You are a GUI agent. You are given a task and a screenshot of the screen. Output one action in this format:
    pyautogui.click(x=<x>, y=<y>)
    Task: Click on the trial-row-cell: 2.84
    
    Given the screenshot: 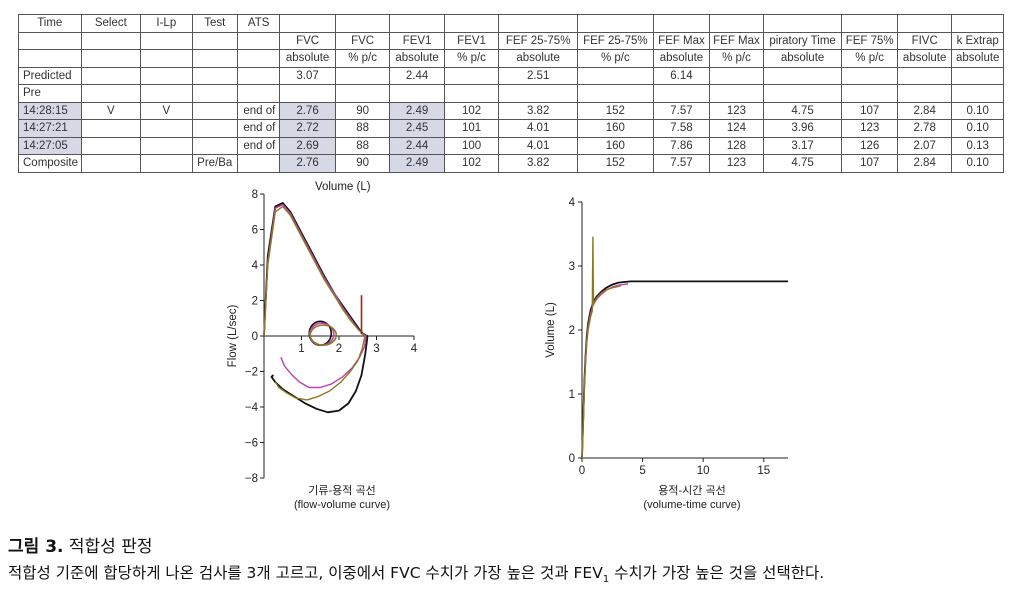 What is the action you would take?
    pyautogui.click(x=924, y=110)
    